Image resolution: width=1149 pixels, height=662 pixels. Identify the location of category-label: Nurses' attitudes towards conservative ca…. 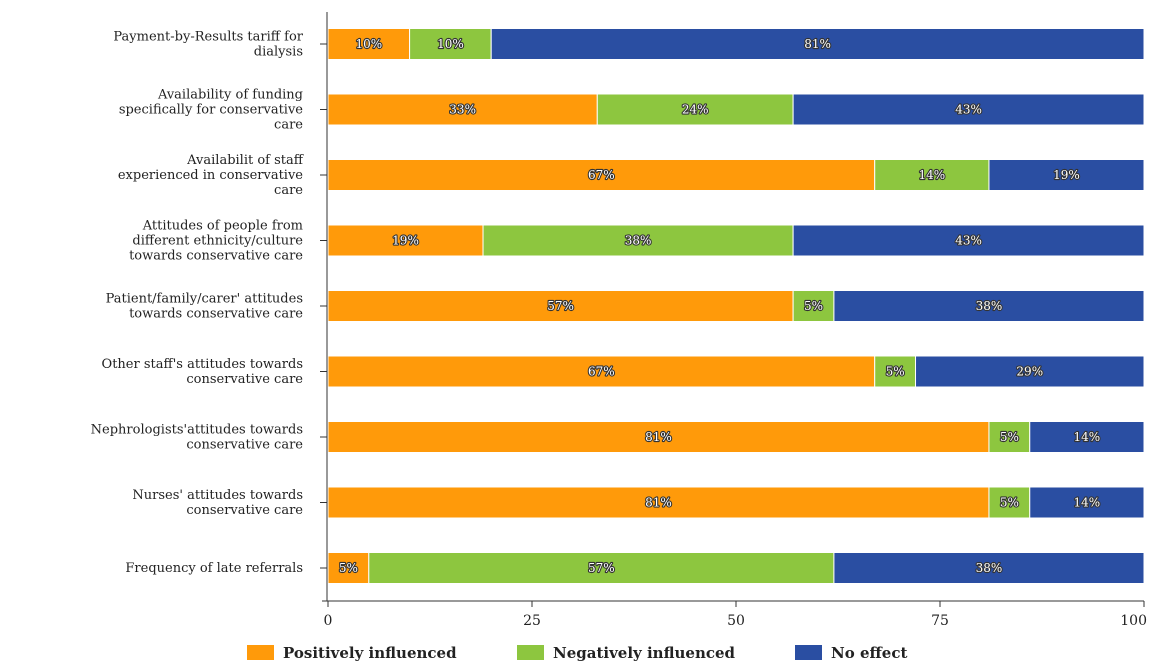
(217, 503).